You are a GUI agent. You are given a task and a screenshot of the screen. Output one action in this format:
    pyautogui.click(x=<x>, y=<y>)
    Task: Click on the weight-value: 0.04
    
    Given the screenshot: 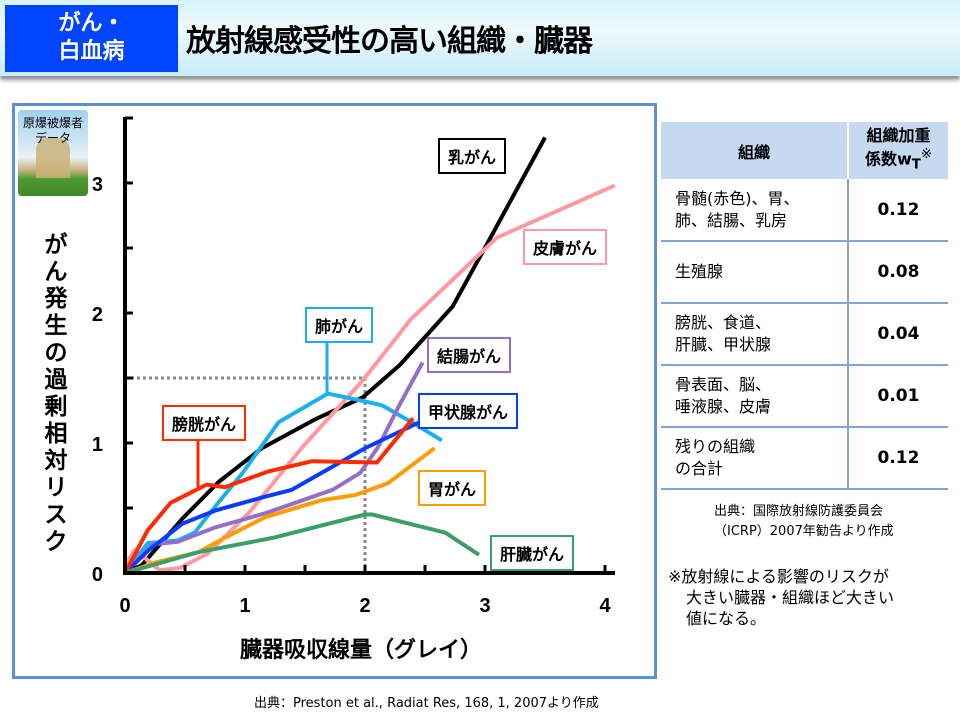 What is the action you would take?
    pyautogui.click(x=897, y=334)
    